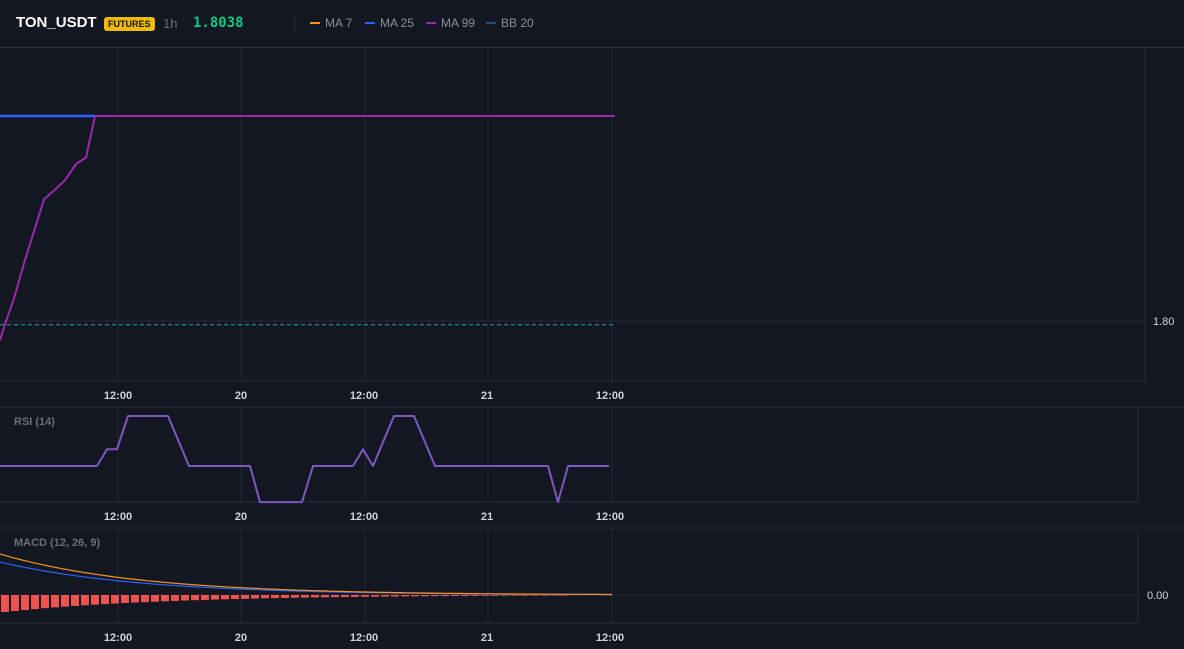  What do you see at coordinates (339, 23) in the screenshot?
I see `legend-label: MA 7` at bounding box center [339, 23].